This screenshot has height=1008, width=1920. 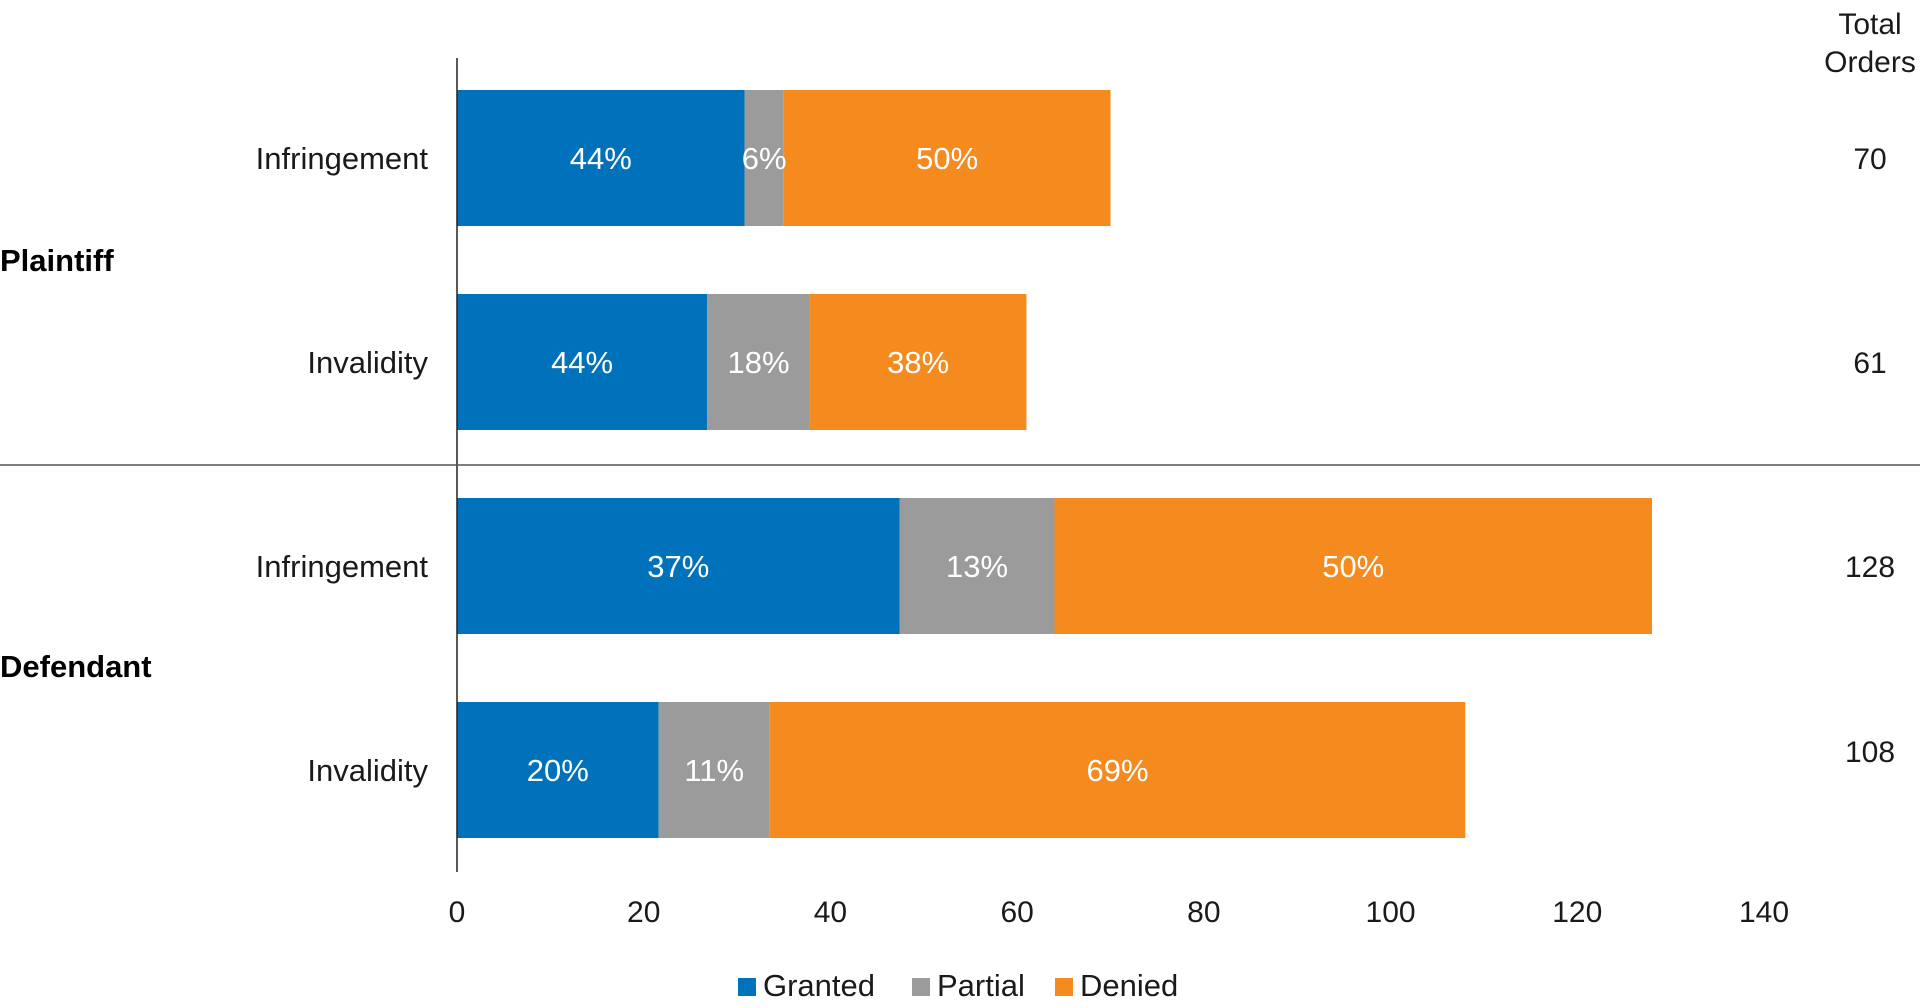 What do you see at coordinates (918, 362) in the screenshot?
I see `data-label: 38%` at bounding box center [918, 362].